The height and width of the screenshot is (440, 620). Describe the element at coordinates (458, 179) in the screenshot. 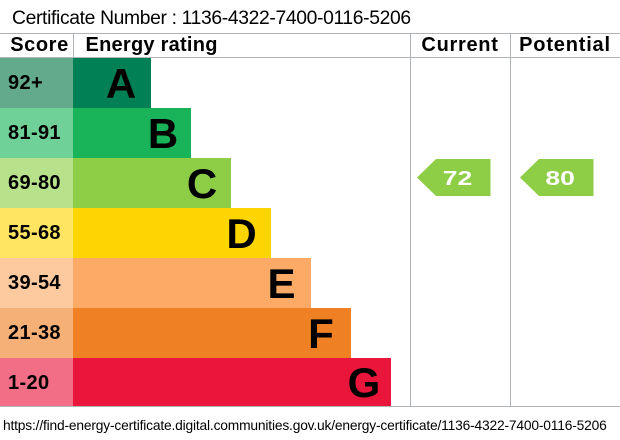

I see `svg-text: 72` at that location.